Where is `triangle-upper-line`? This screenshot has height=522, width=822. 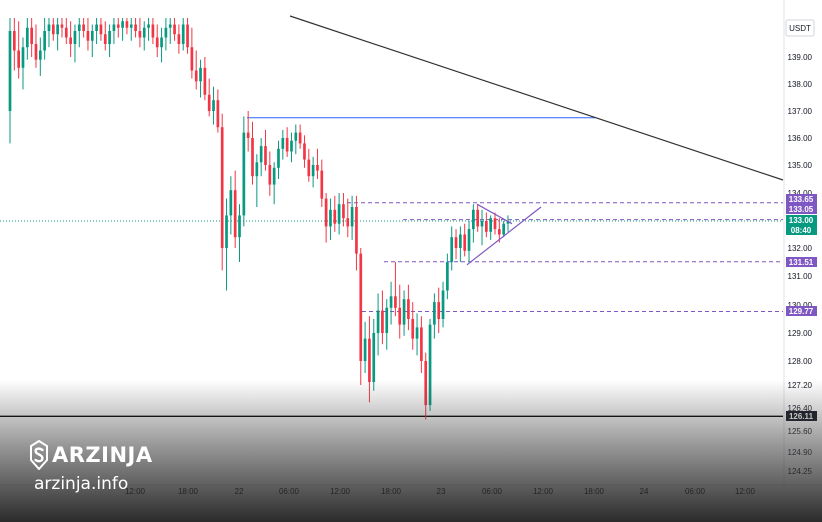 triangle-upper-line is located at coordinates (494, 214).